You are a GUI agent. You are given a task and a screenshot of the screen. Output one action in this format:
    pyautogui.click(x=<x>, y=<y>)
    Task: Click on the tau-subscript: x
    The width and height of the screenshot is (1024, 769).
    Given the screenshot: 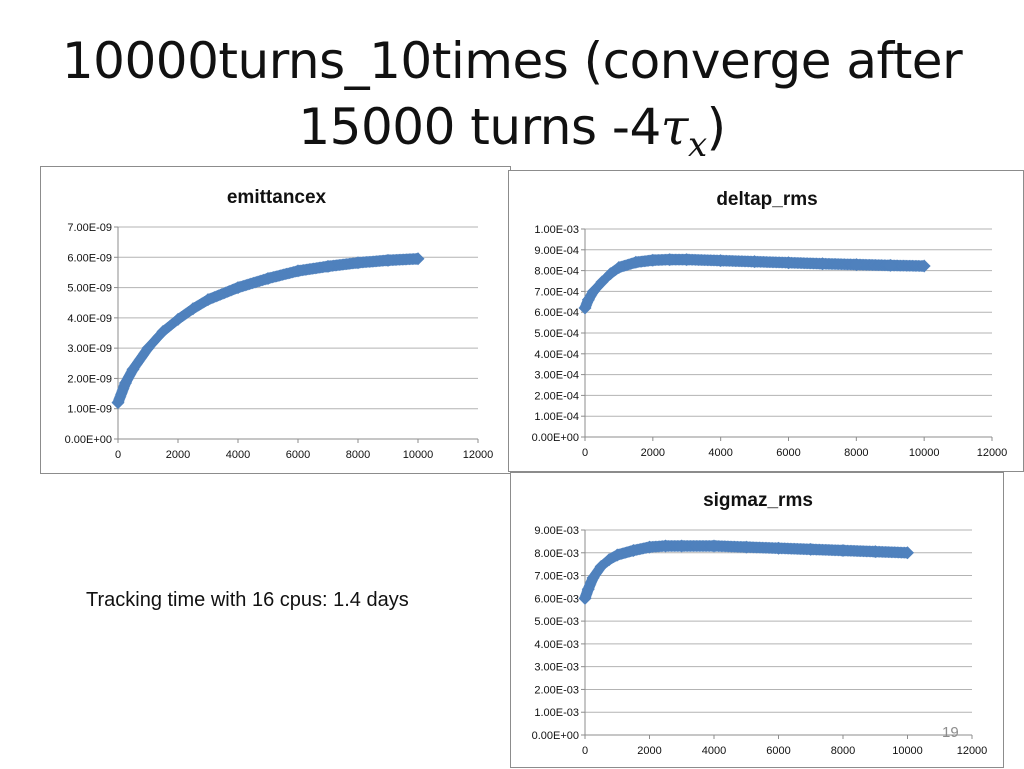 What is the action you would take?
    pyautogui.click(x=697, y=145)
    